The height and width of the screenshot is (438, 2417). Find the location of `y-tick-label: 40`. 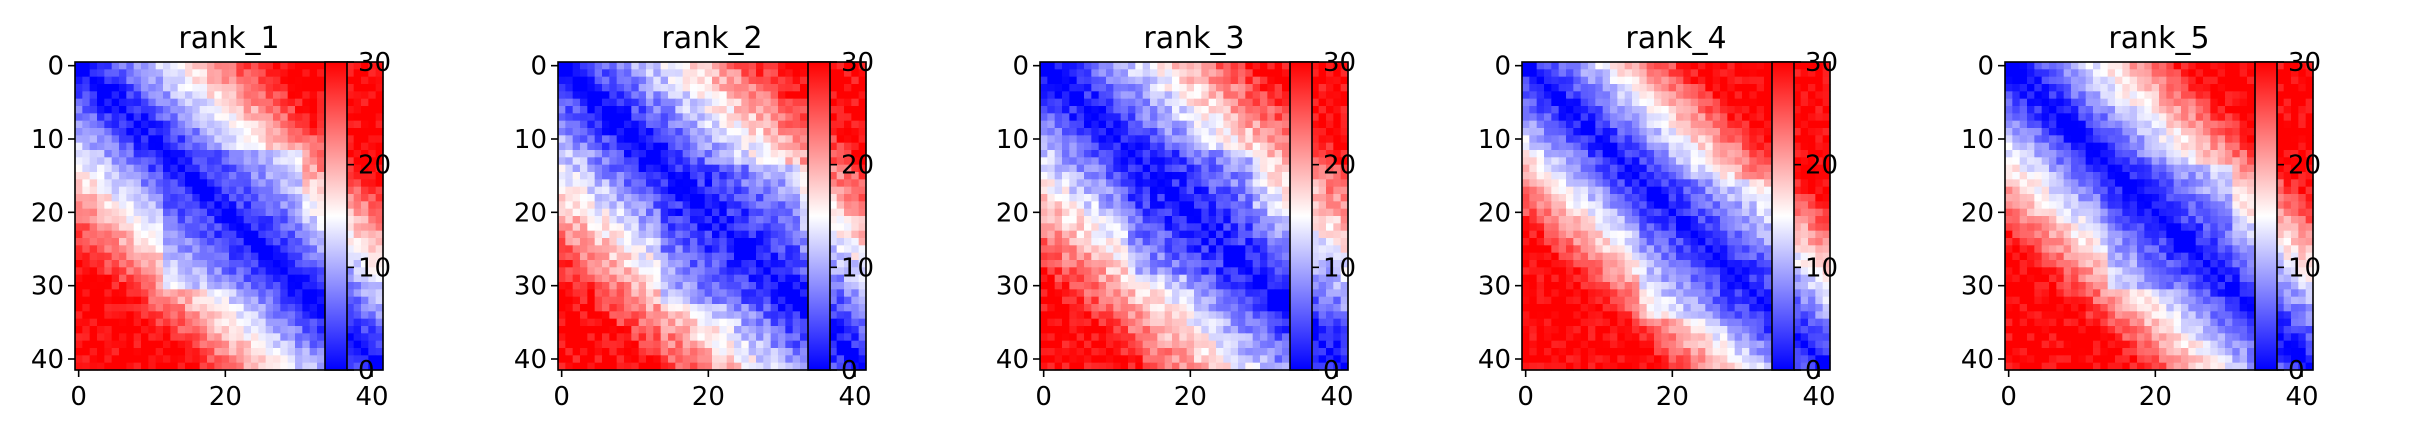

y-tick-label: 40 is located at coordinates (47, 360).